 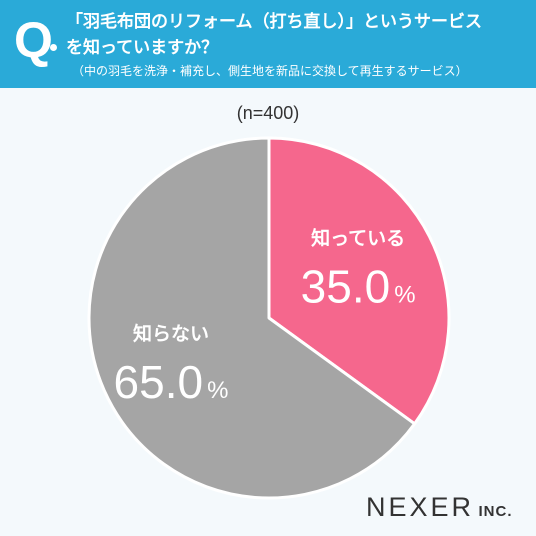 What do you see at coordinates (159, 382) in the screenshot?
I see `value-unknown-number: 65.0` at bounding box center [159, 382].